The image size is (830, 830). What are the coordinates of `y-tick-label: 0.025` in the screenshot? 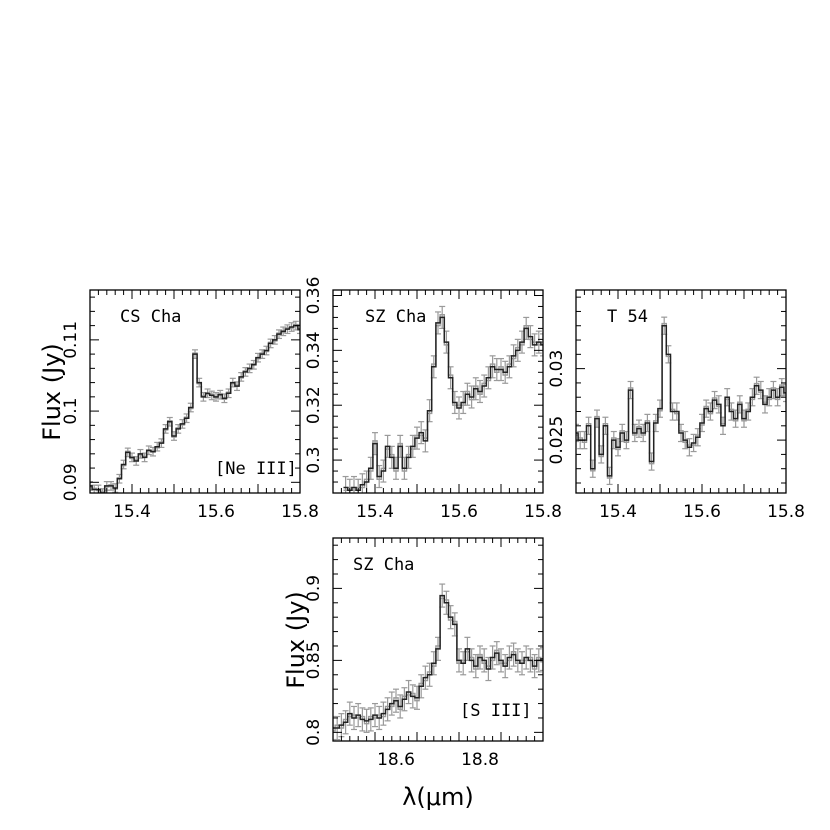 It's located at (557, 440).